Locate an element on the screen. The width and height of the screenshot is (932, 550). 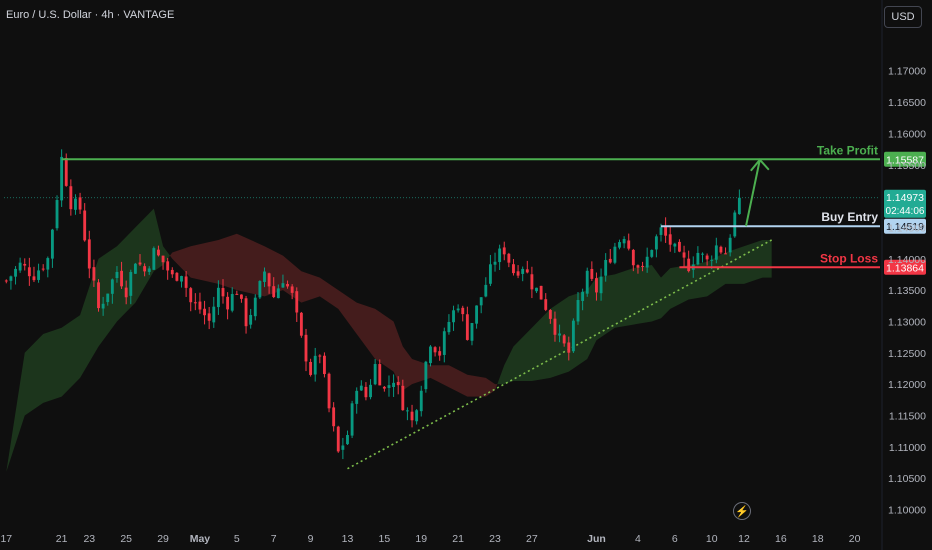
x-tick-label: 13 is located at coordinates (348, 539).